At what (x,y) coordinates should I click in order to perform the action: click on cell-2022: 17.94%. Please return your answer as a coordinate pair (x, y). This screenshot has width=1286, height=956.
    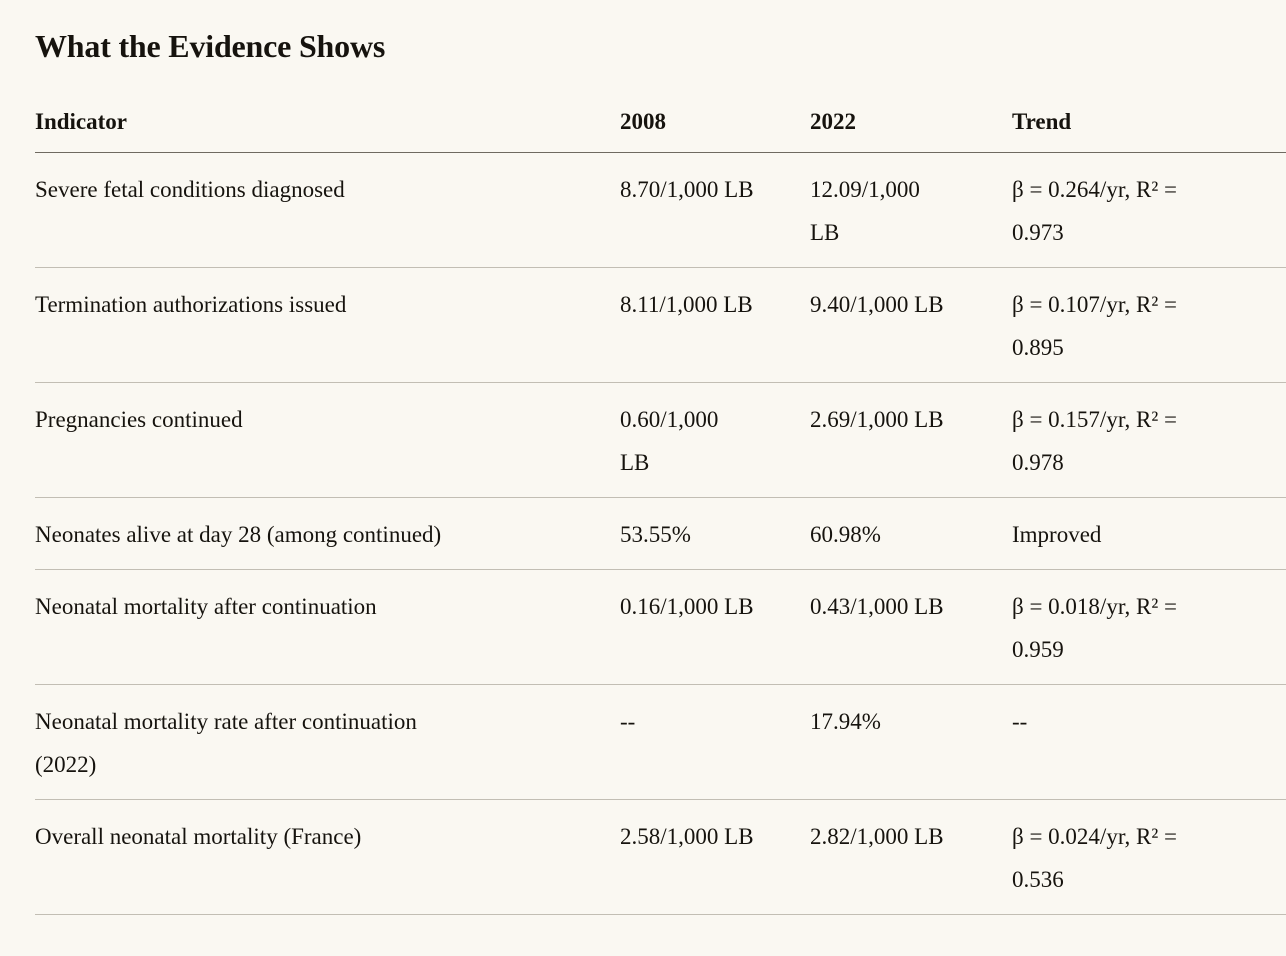
    Looking at the image, I should click on (911, 742).